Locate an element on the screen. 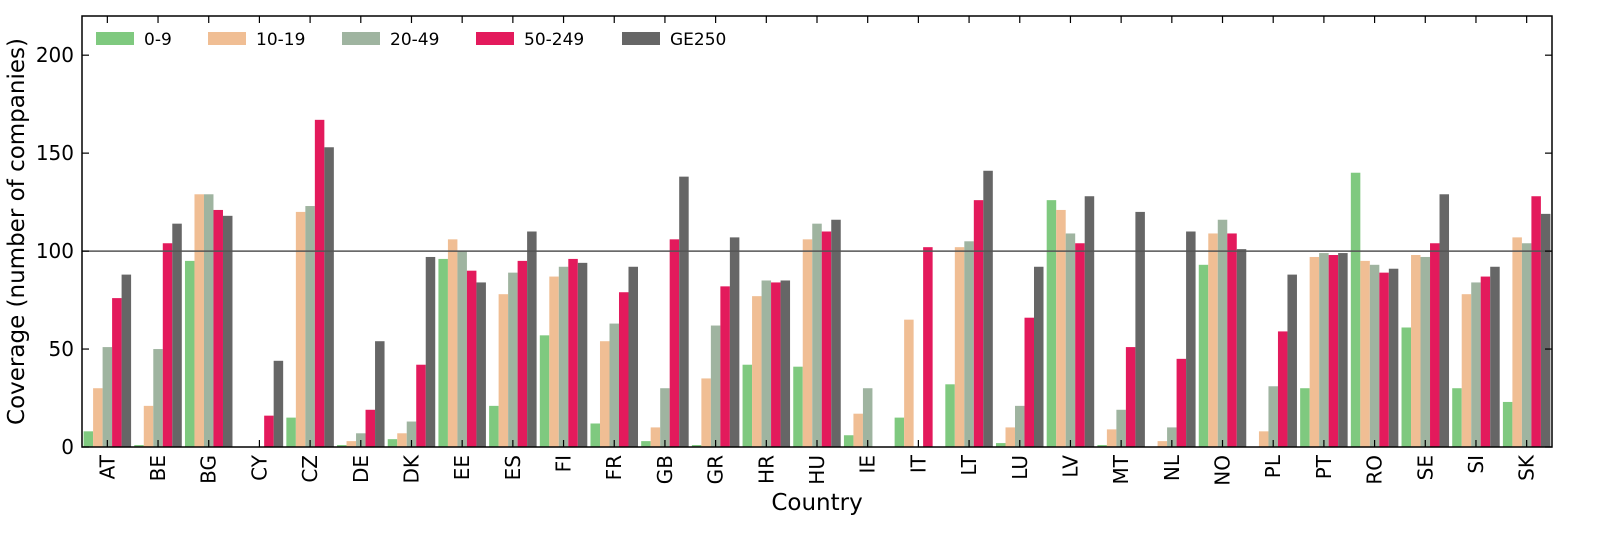 This screenshot has height=533, width=1600. x-tick-label-CZ: CZ is located at coordinates (310, 469).